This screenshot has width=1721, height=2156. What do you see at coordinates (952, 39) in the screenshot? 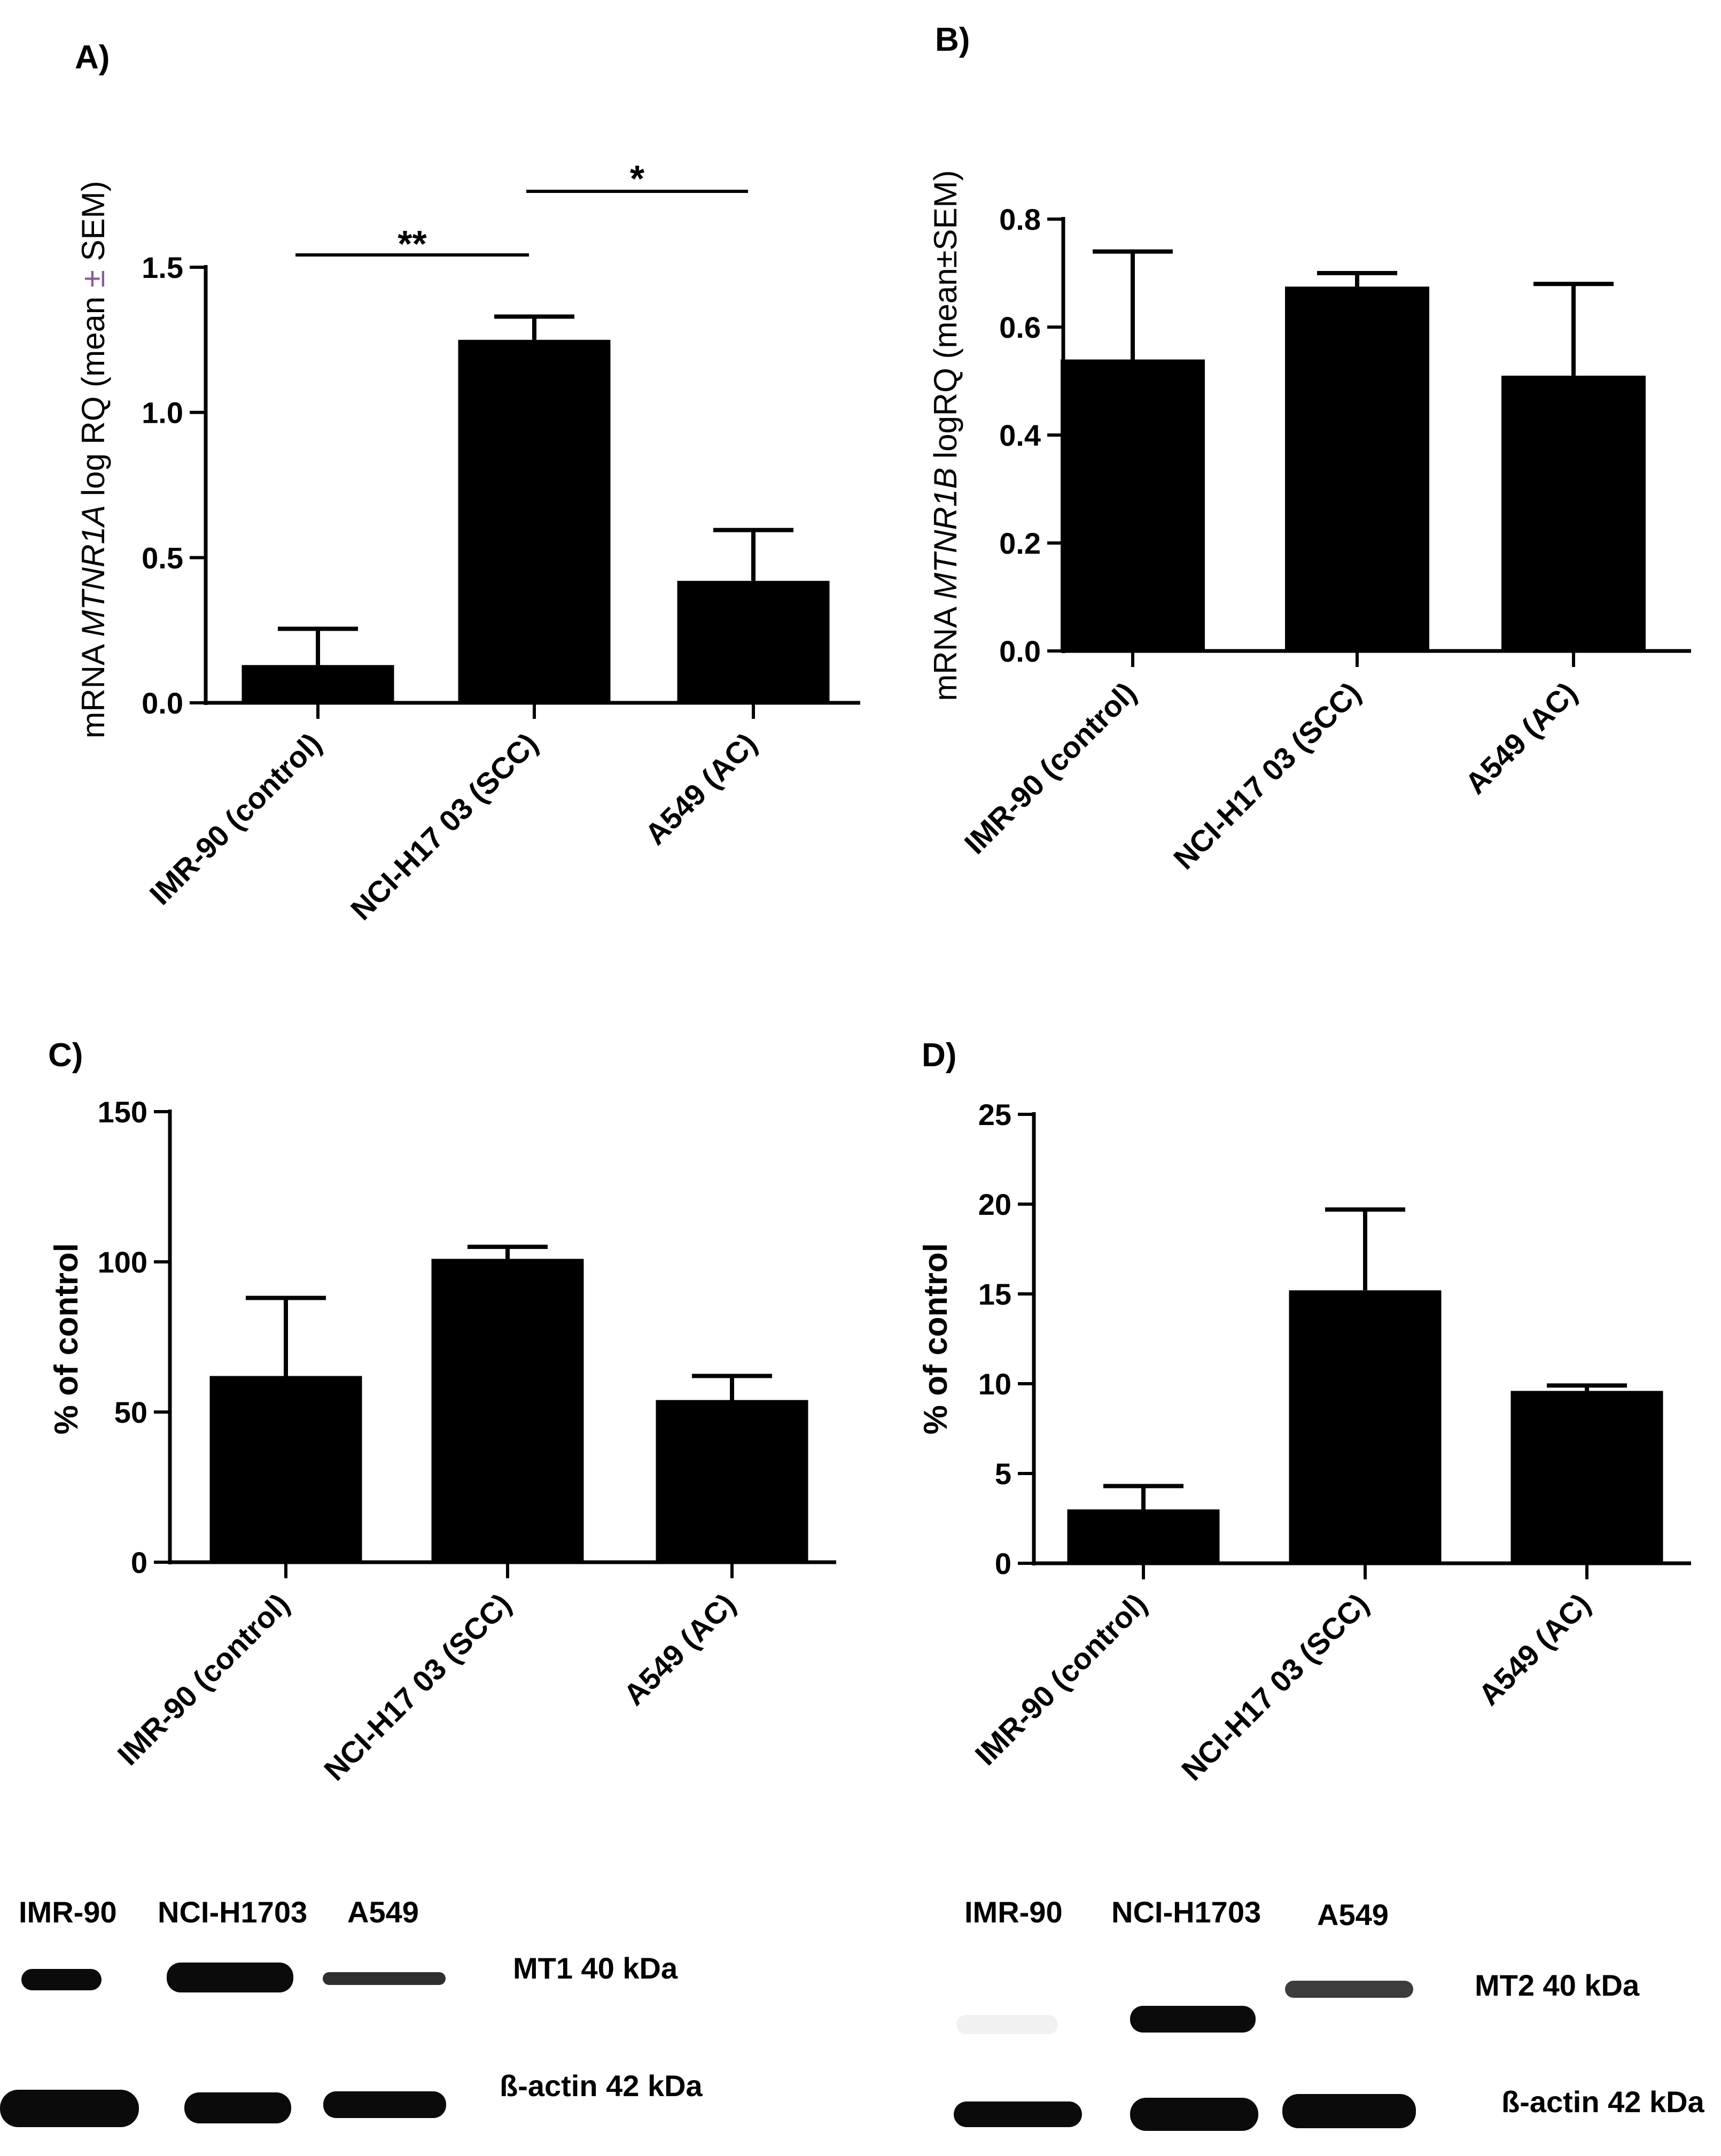
I see `panel-label: B)` at bounding box center [952, 39].